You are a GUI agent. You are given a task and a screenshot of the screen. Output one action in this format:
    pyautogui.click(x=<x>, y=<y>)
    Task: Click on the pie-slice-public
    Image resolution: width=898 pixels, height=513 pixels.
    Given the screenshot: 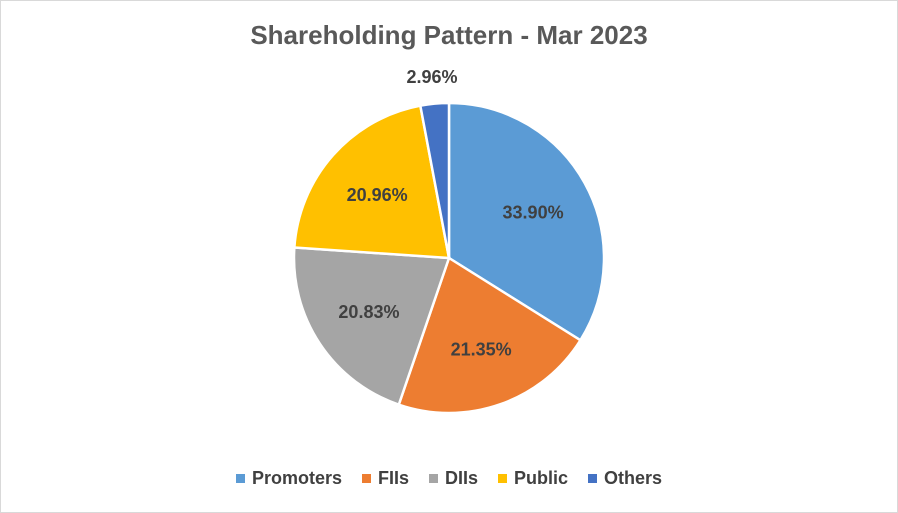 What is the action you would take?
    pyautogui.click(x=372, y=182)
    